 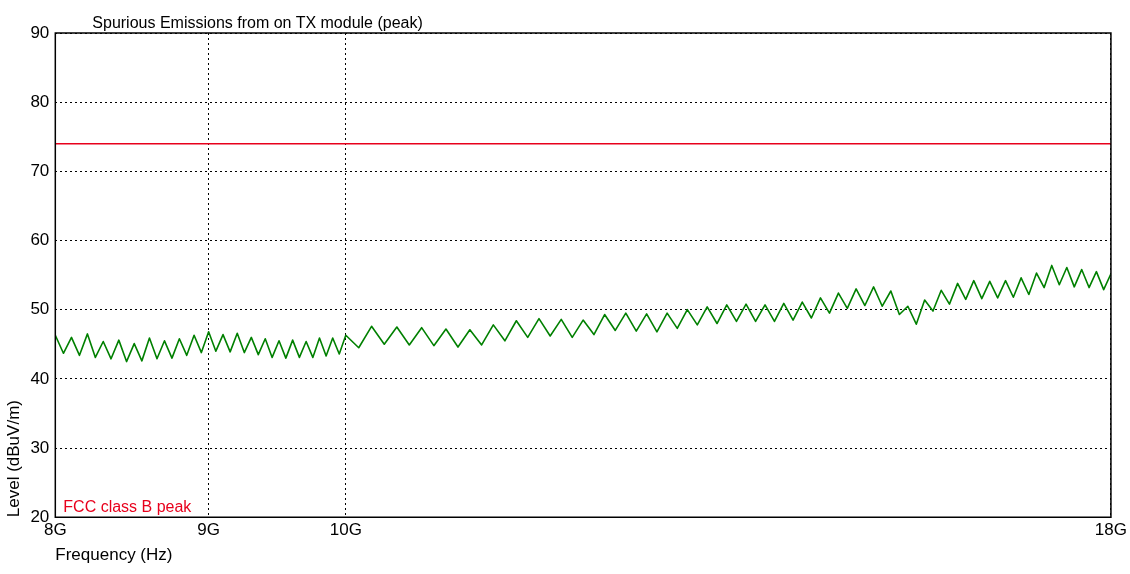 I want to click on x-tick-label: 18G, so click(x=1110, y=530).